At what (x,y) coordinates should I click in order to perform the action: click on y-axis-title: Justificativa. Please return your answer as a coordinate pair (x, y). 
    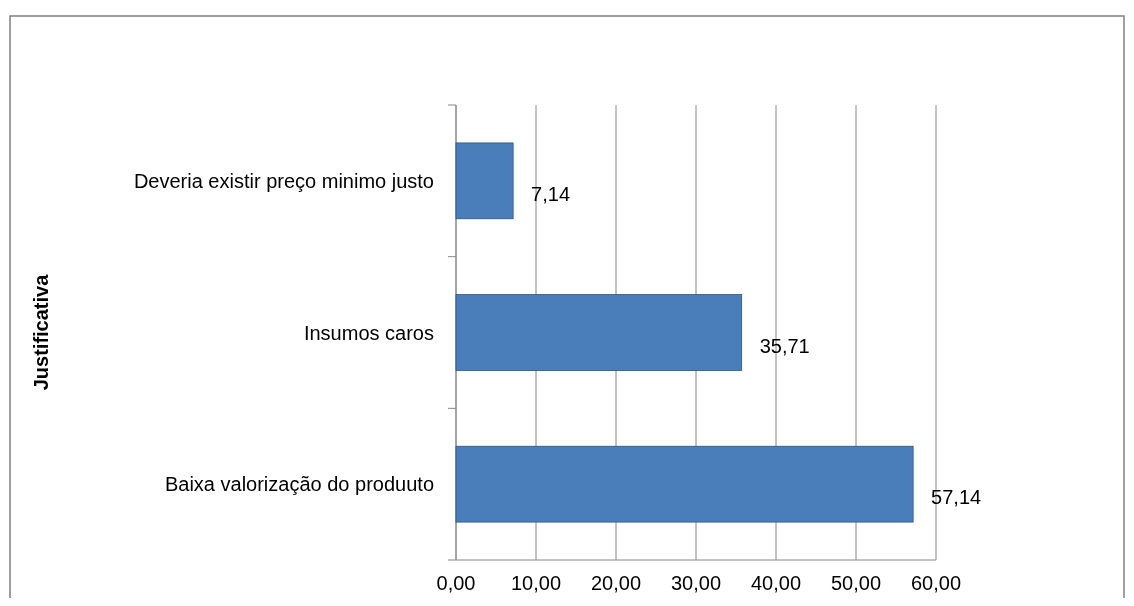
    Looking at the image, I should click on (41, 332).